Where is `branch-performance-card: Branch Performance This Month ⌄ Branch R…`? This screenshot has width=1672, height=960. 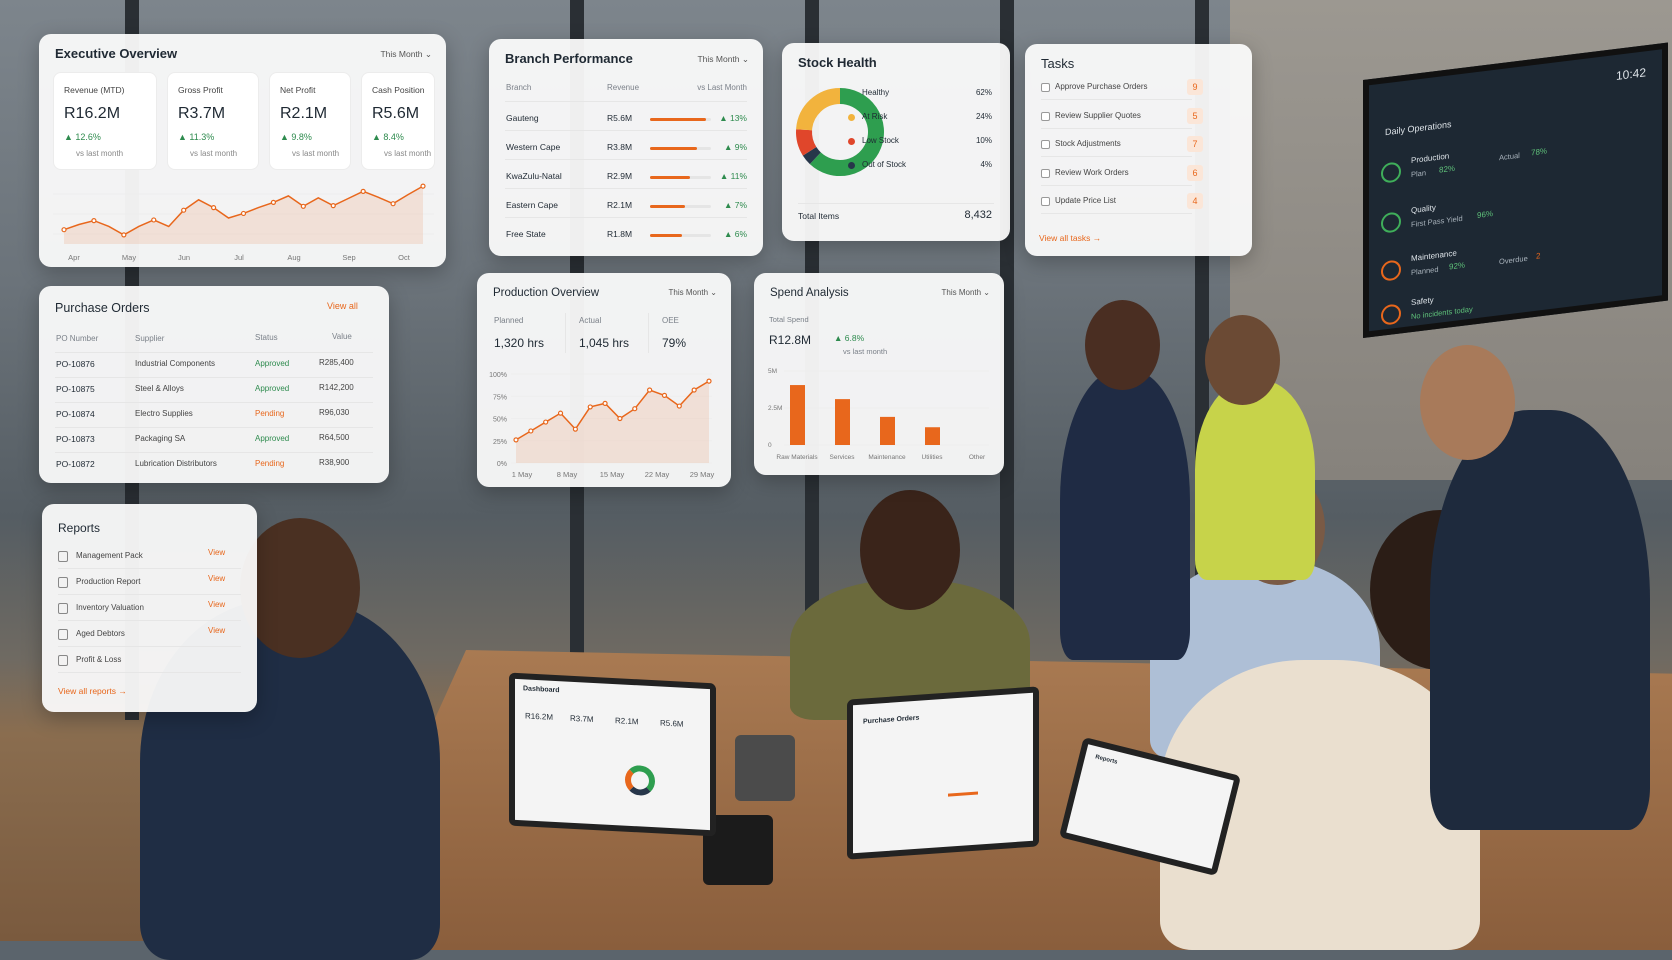 branch-performance-card: Branch Performance This Month ⌄ Branch R… is located at coordinates (626, 147).